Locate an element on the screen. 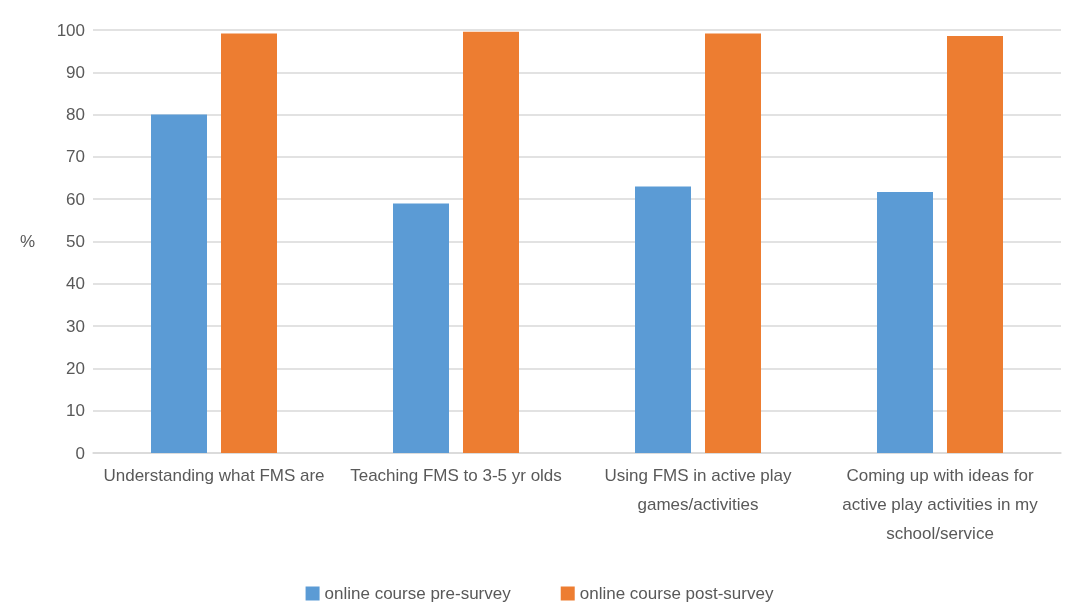 Image resolution: width=1079 pixels, height=615 pixels. legend-label: online course post-survey is located at coordinates (676, 593).